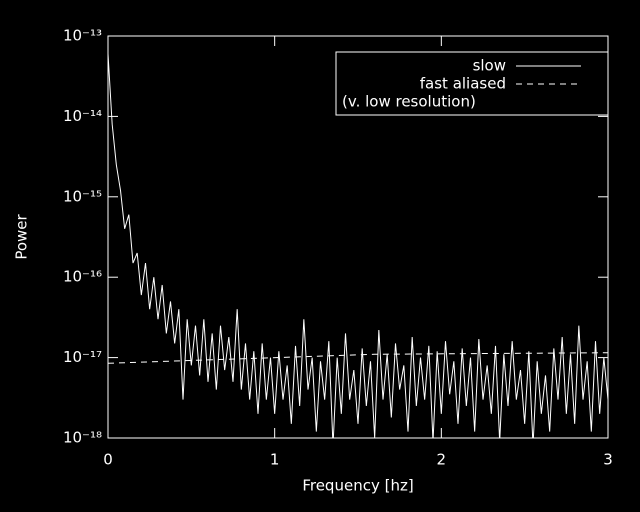 Image resolution: width=640 pixels, height=512 pixels. I want to click on y-tick-label: 10⁻¹⁷, so click(82, 357).